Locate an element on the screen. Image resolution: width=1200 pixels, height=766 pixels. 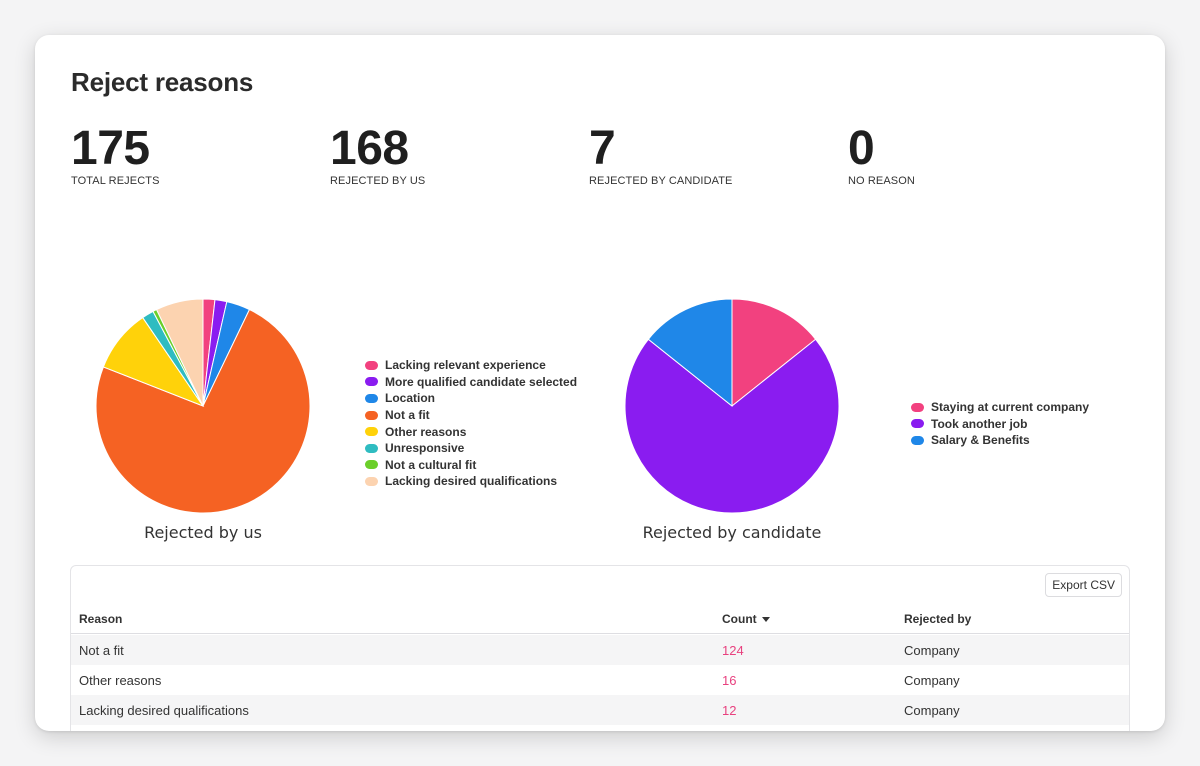
cell-reason: Not a fit is located at coordinates (101, 650).